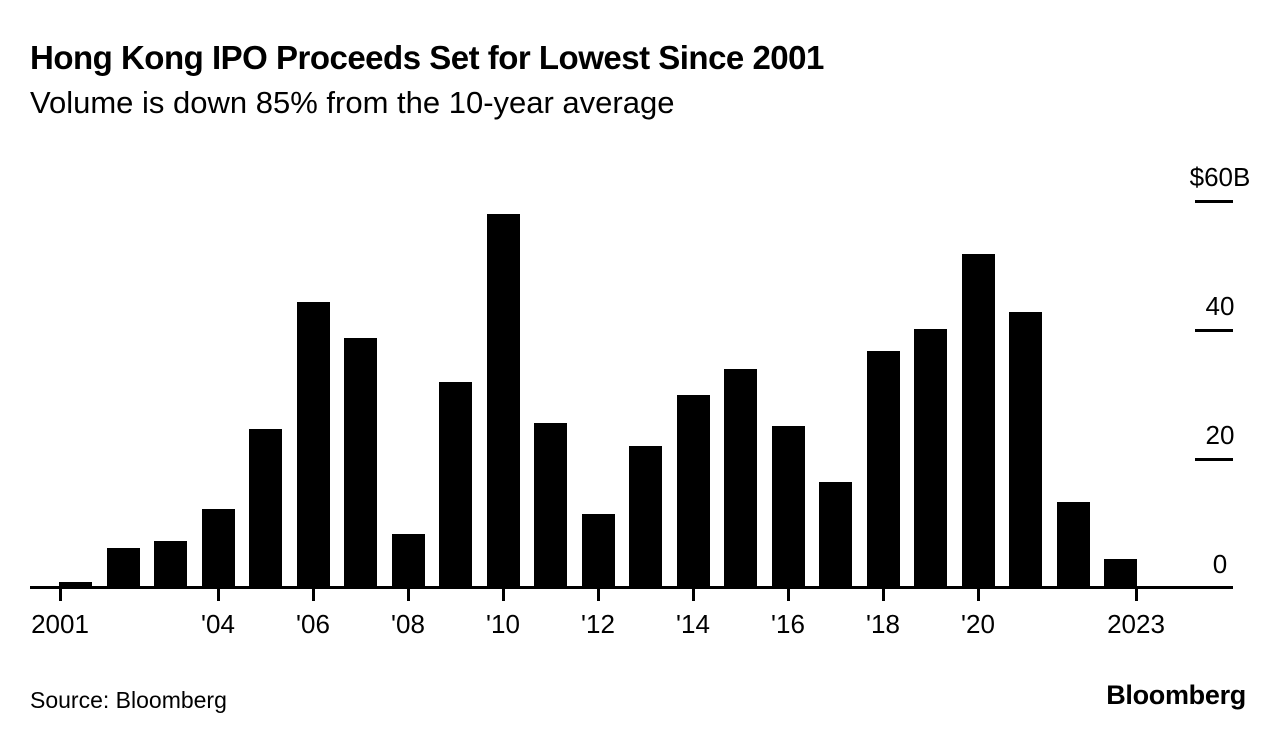 The image size is (1285, 740). What do you see at coordinates (693, 595) in the screenshot?
I see `x-tick-2014` at bounding box center [693, 595].